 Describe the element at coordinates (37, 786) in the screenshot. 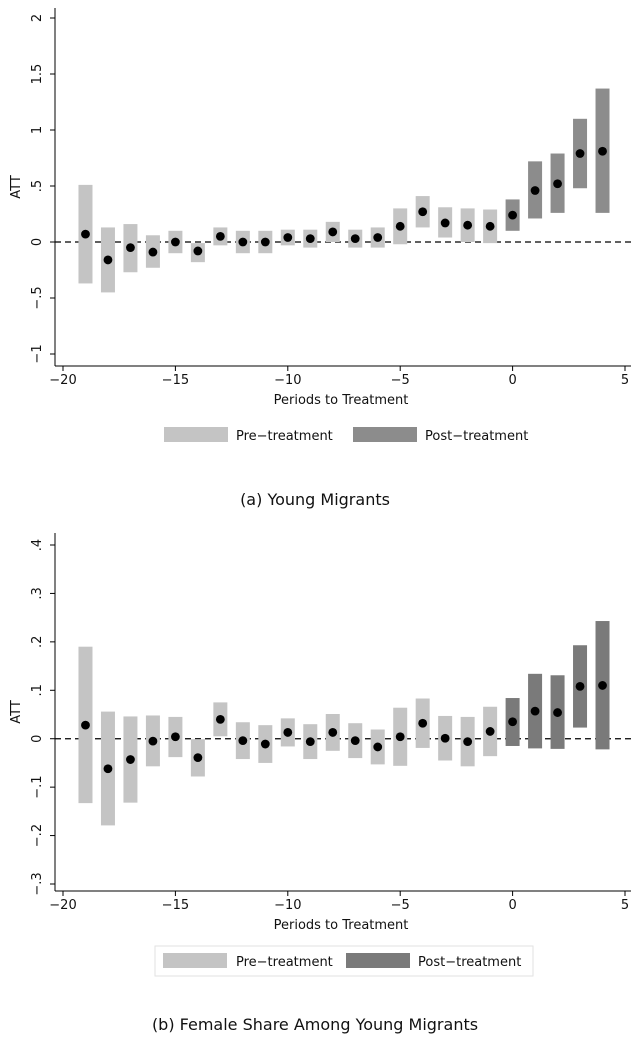

I see `y-tick-label-b: −.1` at that location.